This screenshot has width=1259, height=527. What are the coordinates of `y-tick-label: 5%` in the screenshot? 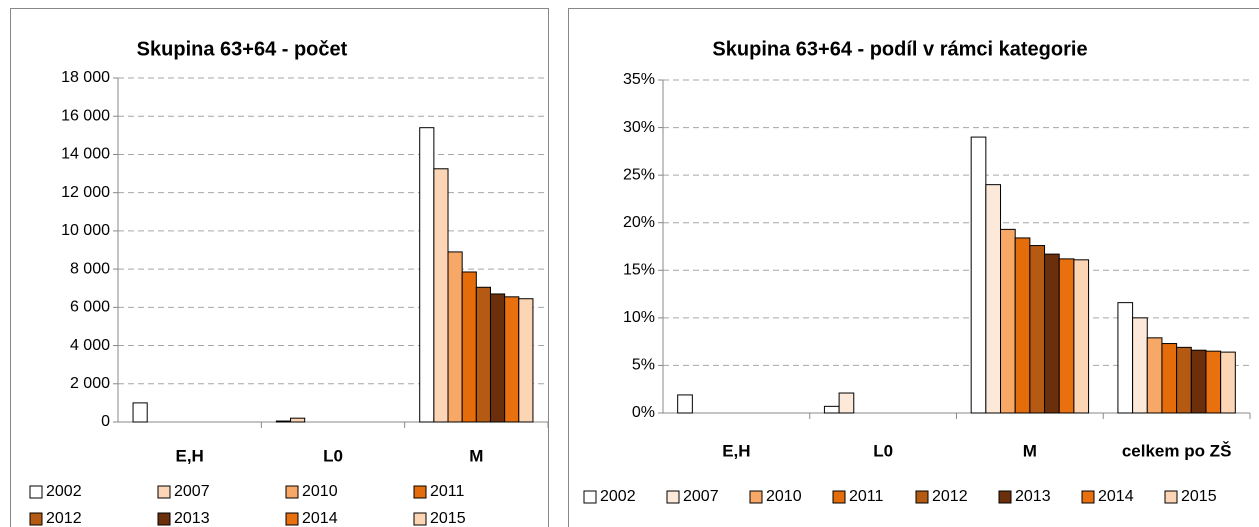 It's located at (643, 365).